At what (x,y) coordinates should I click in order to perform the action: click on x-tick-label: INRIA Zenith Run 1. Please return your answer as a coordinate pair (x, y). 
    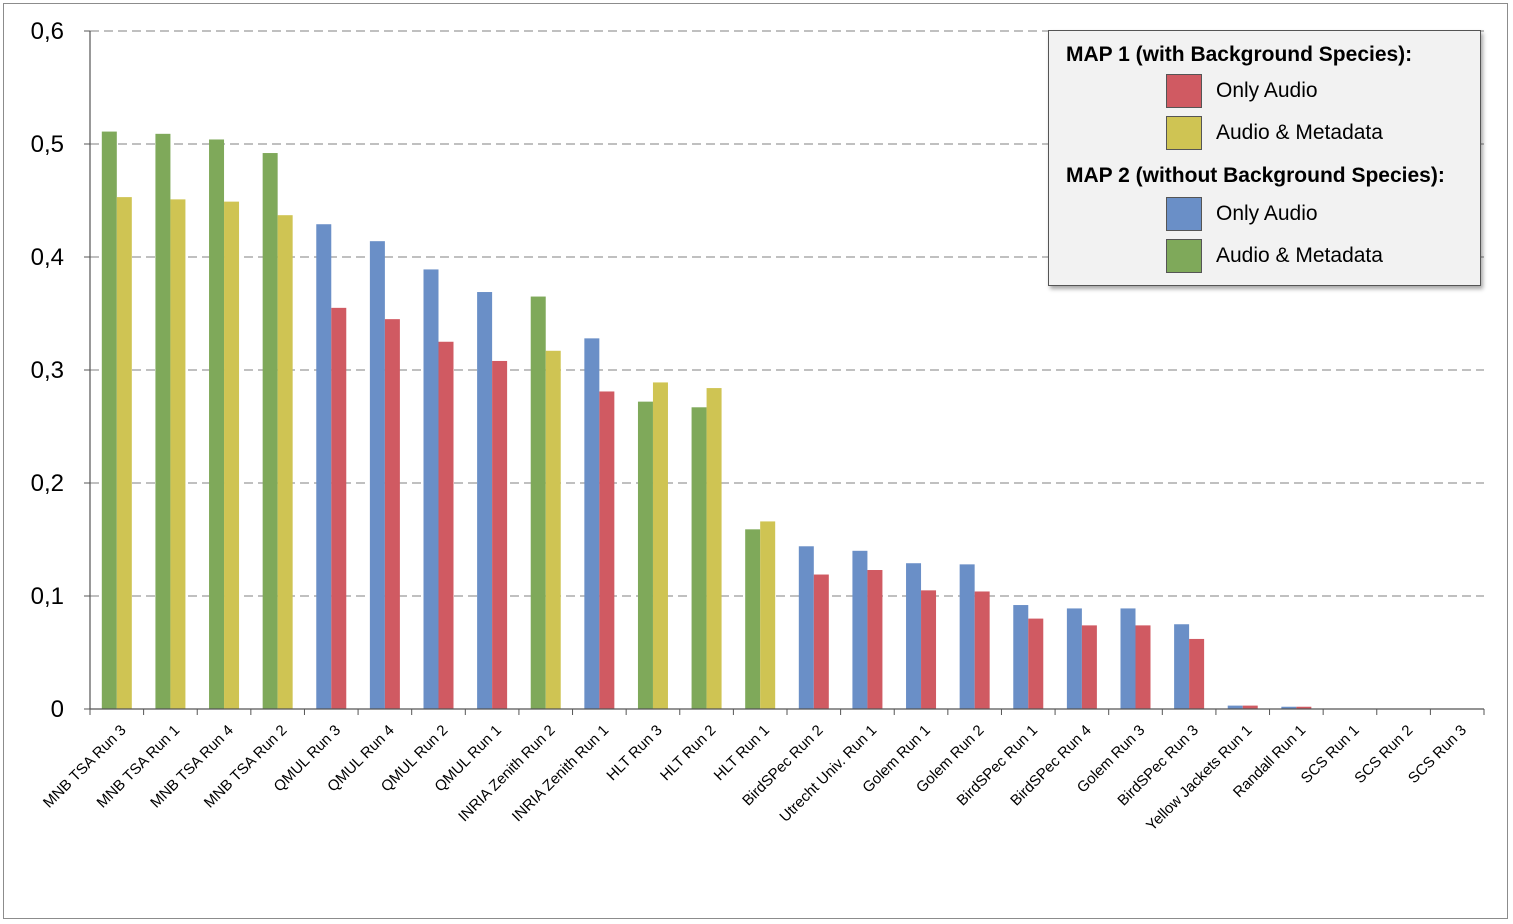
    Looking at the image, I should click on (560, 773).